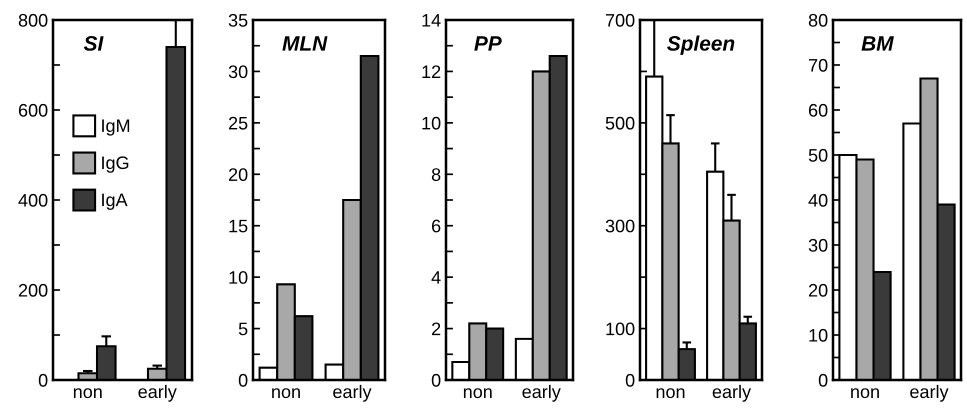 Image resolution: width=967 pixels, height=409 pixels. Describe the element at coordinates (33, 290) in the screenshot. I see `y-tick-label: 200` at that location.